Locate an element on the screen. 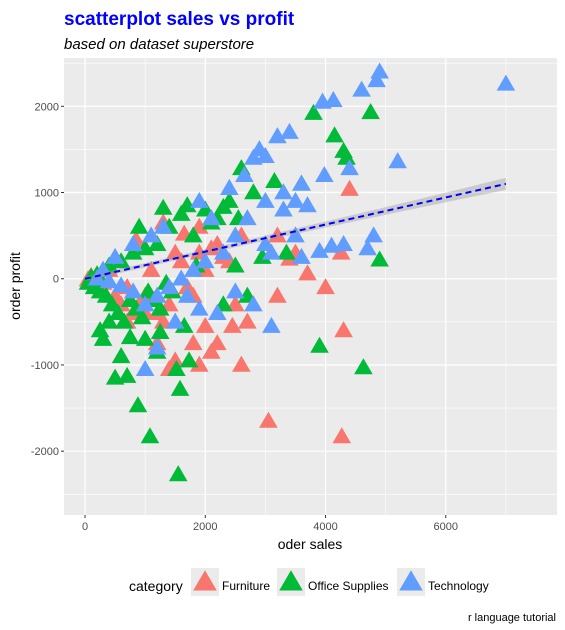 Image resolution: width=565 pixels, height=630 pixels. legend-title: category is located at coordinates (156, 586).